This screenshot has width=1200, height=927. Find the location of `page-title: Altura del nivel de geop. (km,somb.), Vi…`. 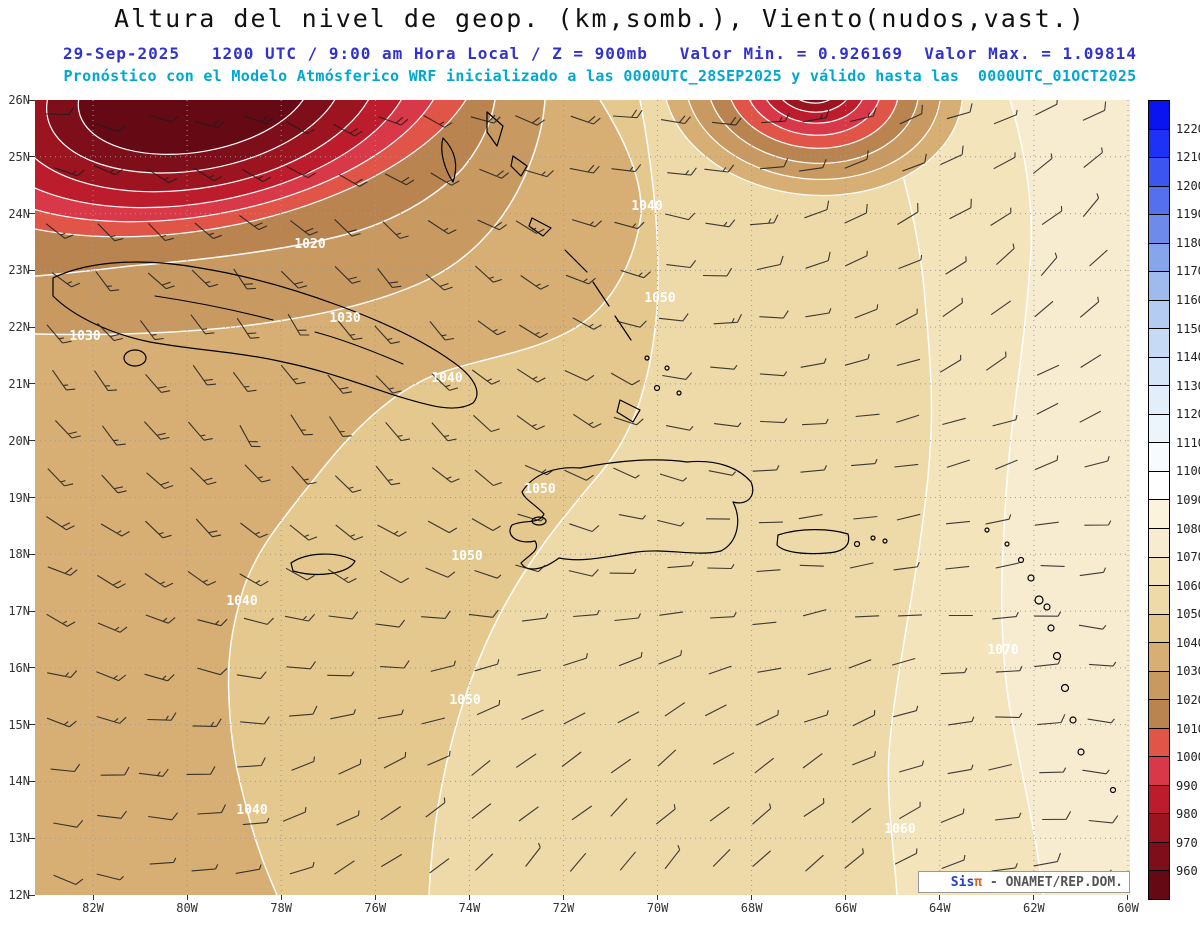

page-title: Altura del nivel de geop. (km,somb.), Vi… is located at coordinates (600, 18).